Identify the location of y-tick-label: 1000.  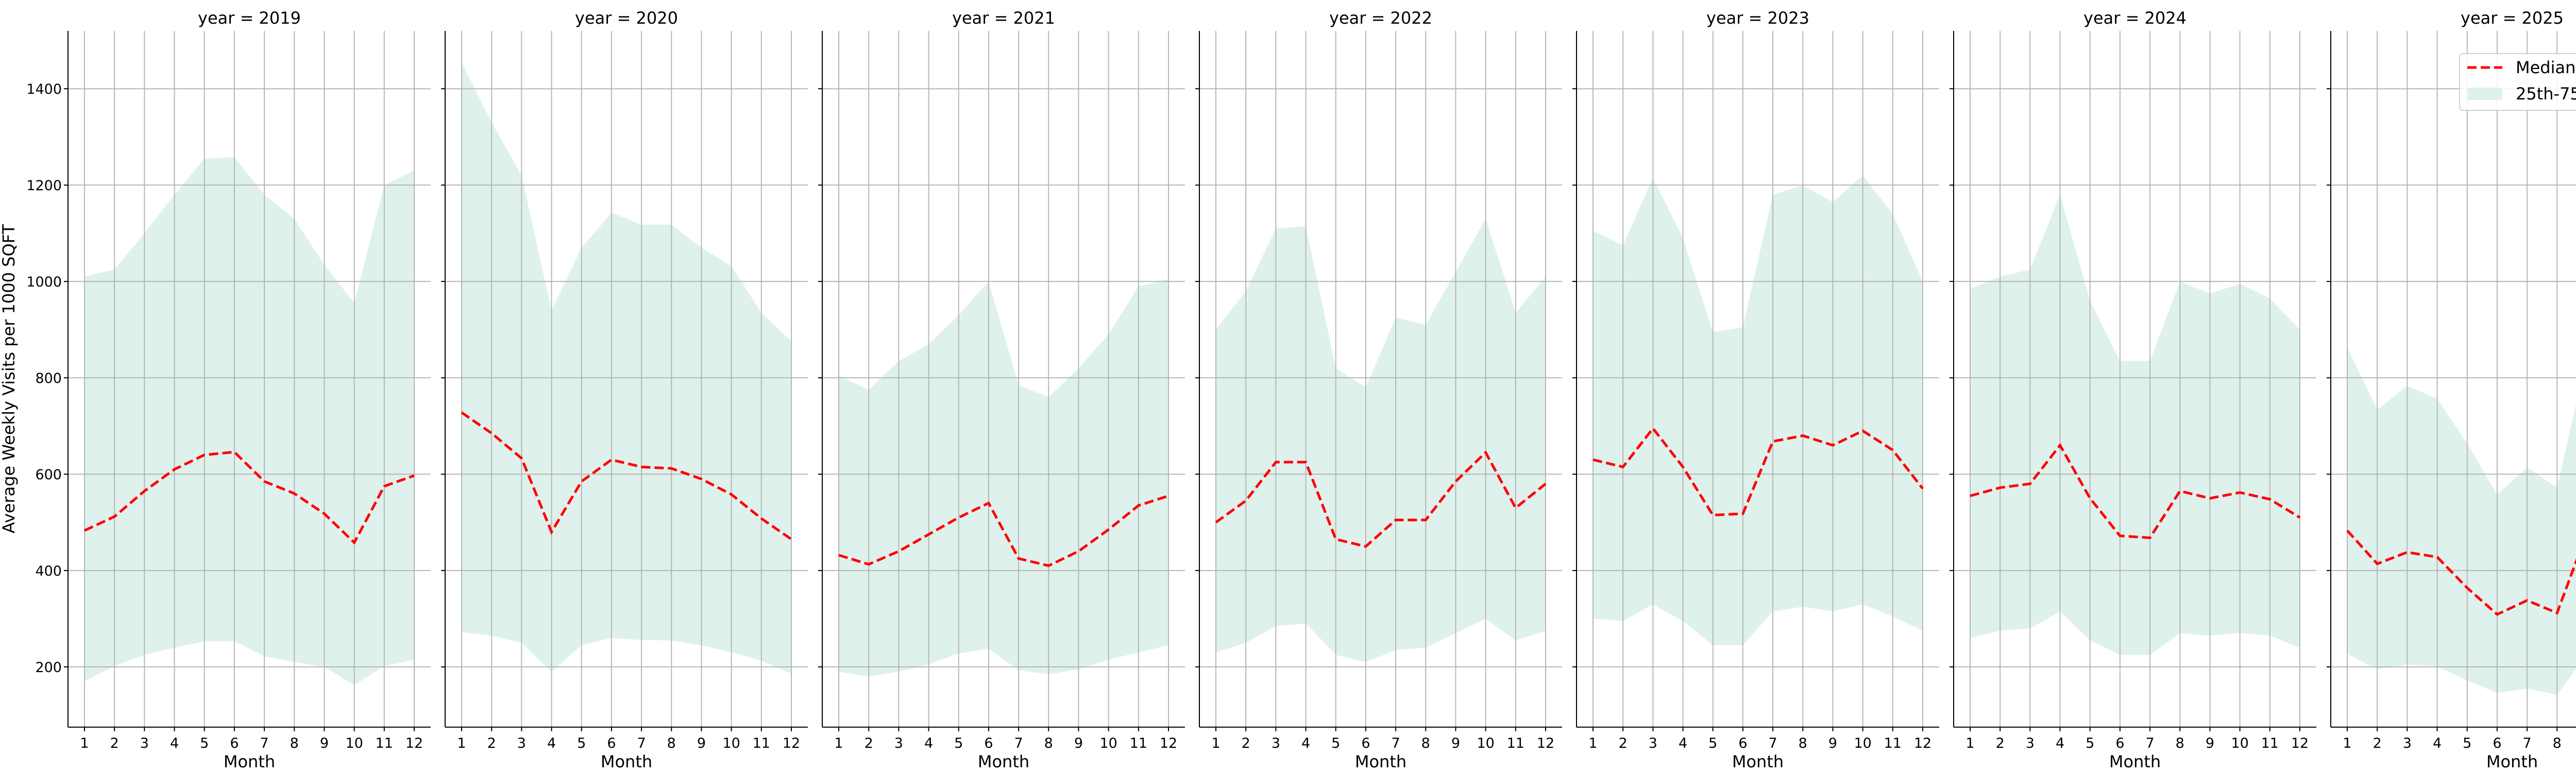
(44, 282).